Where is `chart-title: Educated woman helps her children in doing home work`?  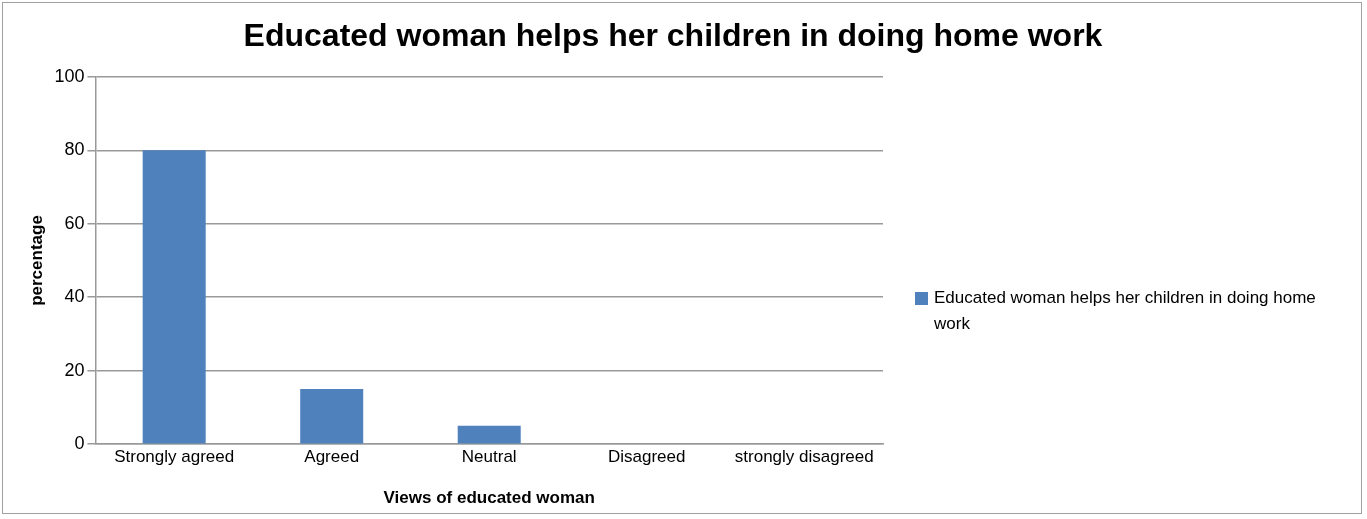
chart-title: Educated woman helps her children in doing home work is located at coordinates (673, 35).